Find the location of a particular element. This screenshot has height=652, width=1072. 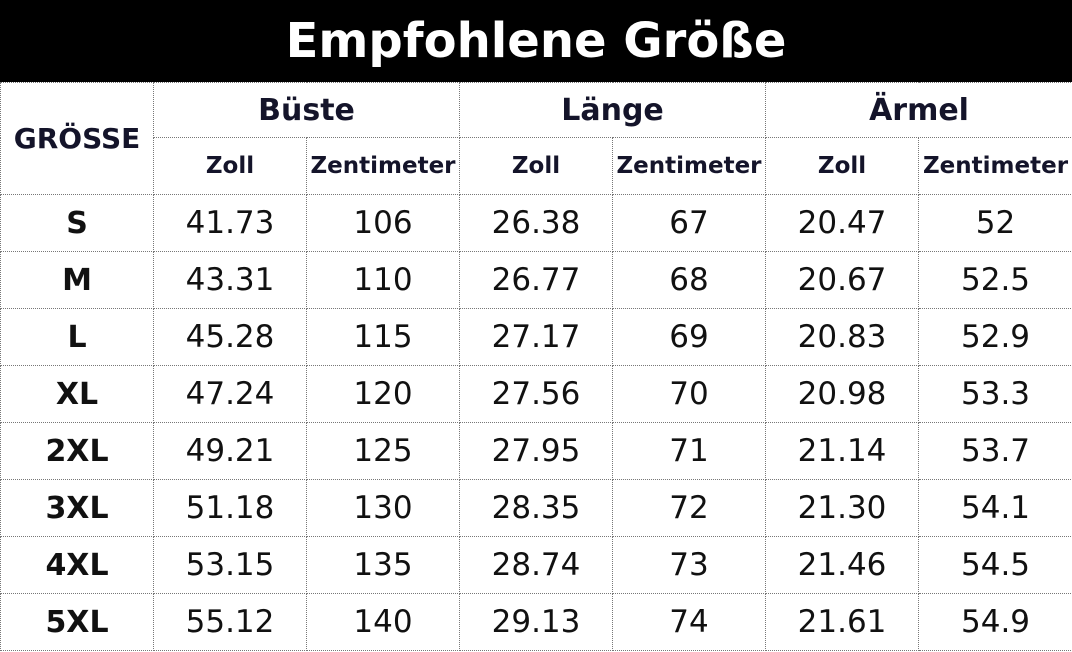

cell: 67 is located at coordinates (689, 223).